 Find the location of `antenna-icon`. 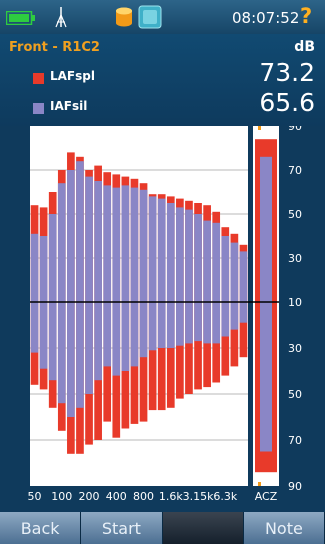

antenna-icon is located at coordinates (61, 17).